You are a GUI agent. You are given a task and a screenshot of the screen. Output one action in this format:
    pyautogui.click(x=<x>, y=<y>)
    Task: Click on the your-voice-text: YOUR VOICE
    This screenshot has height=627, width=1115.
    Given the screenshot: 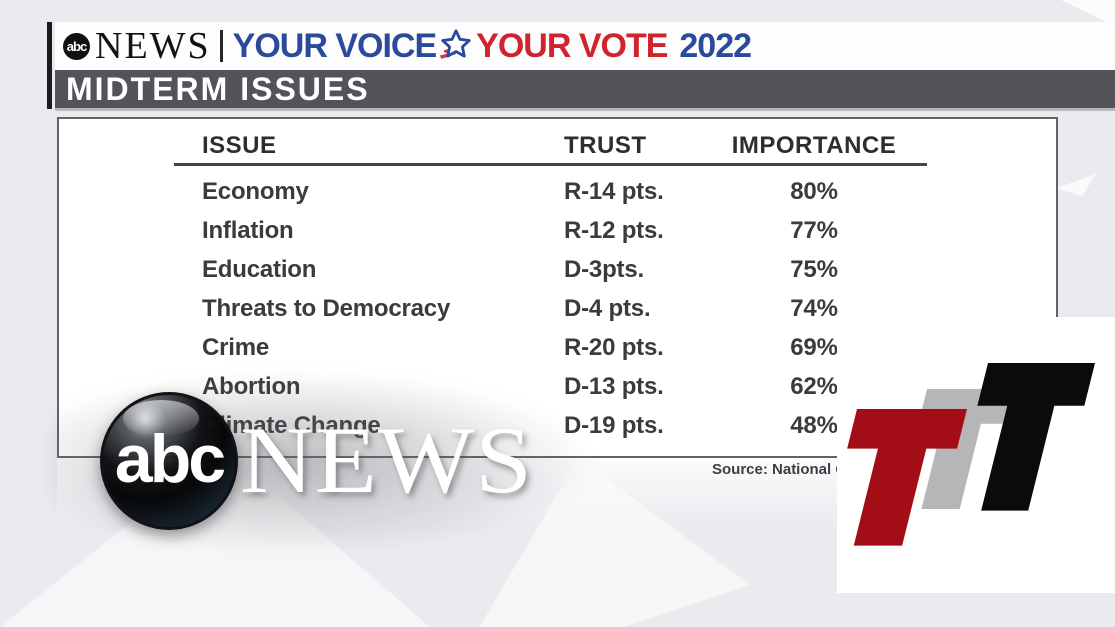 What is the action you would take?
    pyautogui.click(x=334, y=46)
    